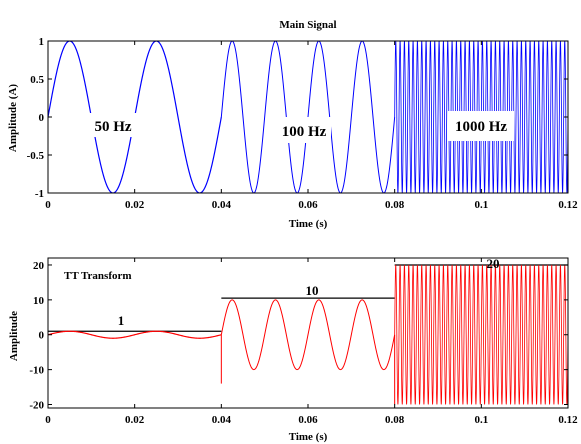  I want to click on annotation-100hz: 100 Hz, so click(304, 132).